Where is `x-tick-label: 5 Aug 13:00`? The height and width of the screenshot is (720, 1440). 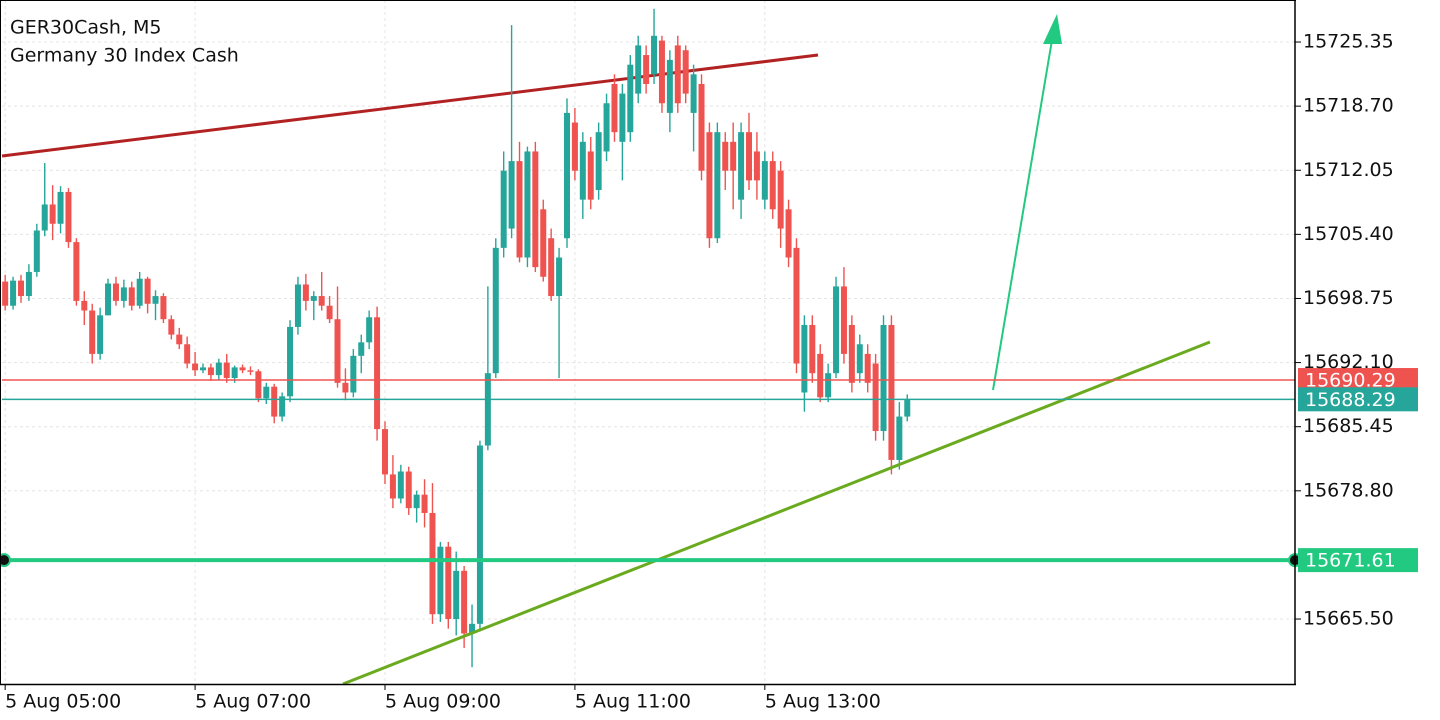
x-tick-label: 5 Aug 13:00 is located at coordinates (823, 702).